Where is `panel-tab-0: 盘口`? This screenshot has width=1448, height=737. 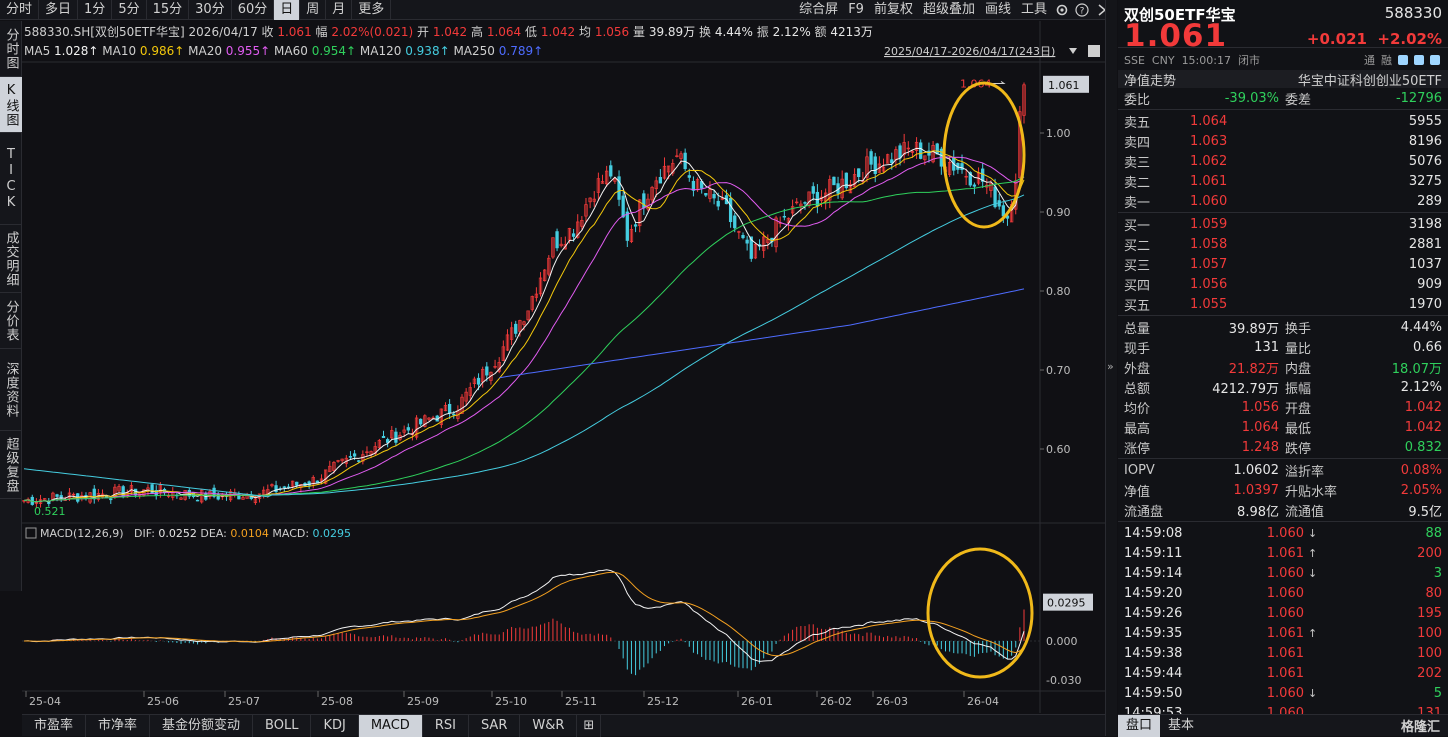
panel-tab-0: 盘口 is located at coordinates (1139, 725).